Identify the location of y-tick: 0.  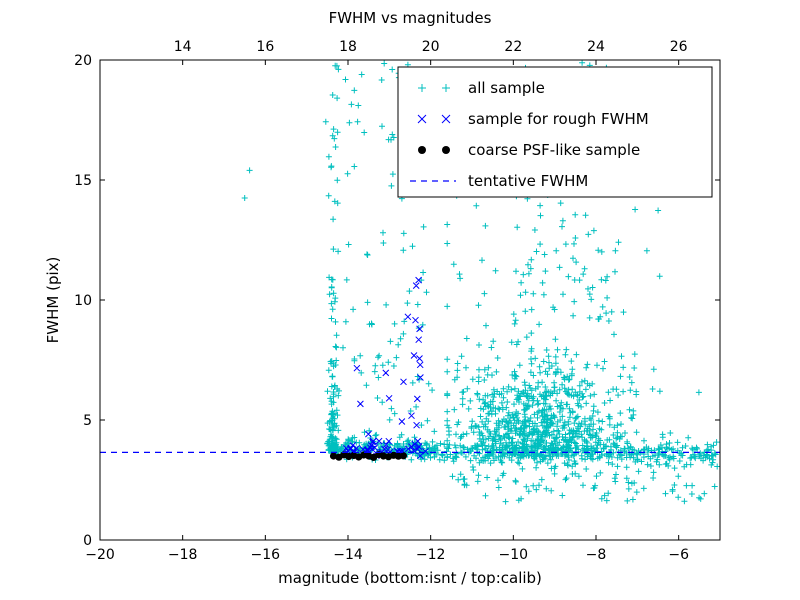
(87, 541).